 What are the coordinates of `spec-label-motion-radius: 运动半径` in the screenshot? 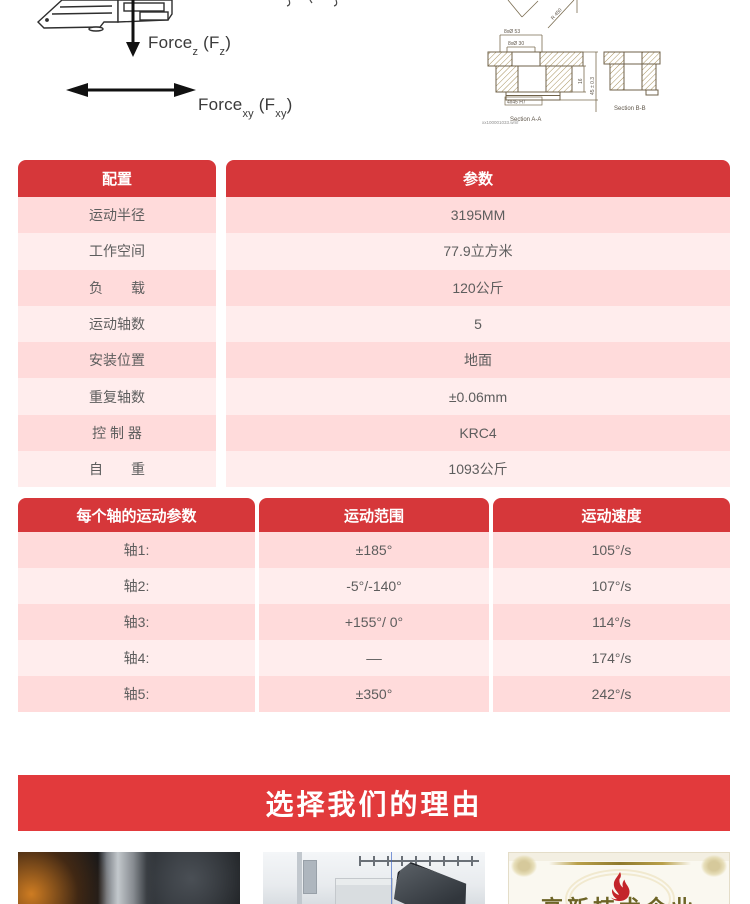 It's located at (117, 215).